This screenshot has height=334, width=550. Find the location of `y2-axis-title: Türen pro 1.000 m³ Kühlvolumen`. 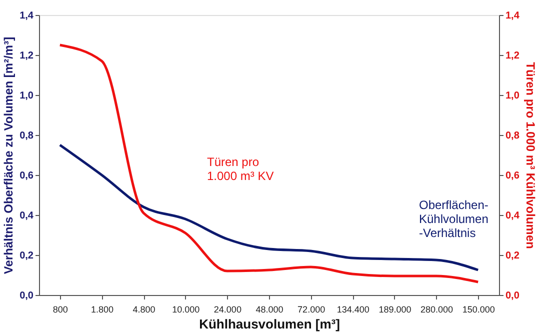

y2-axis-title: Türen pro 1.000 m³ Kühlvolumen is located at coordinates (530, 155).